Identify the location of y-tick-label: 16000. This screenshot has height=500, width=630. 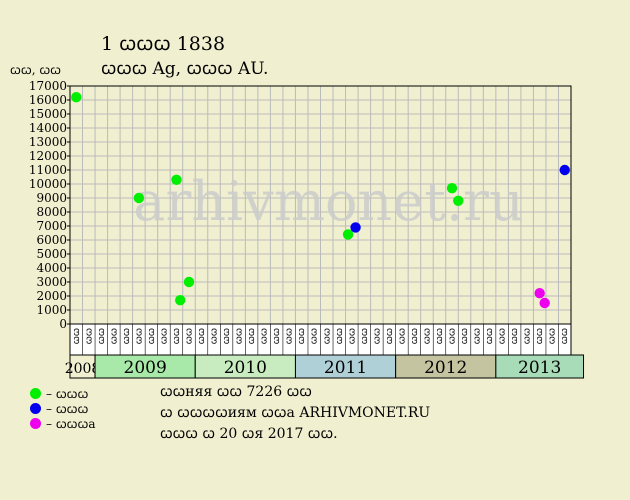
(48, 100).